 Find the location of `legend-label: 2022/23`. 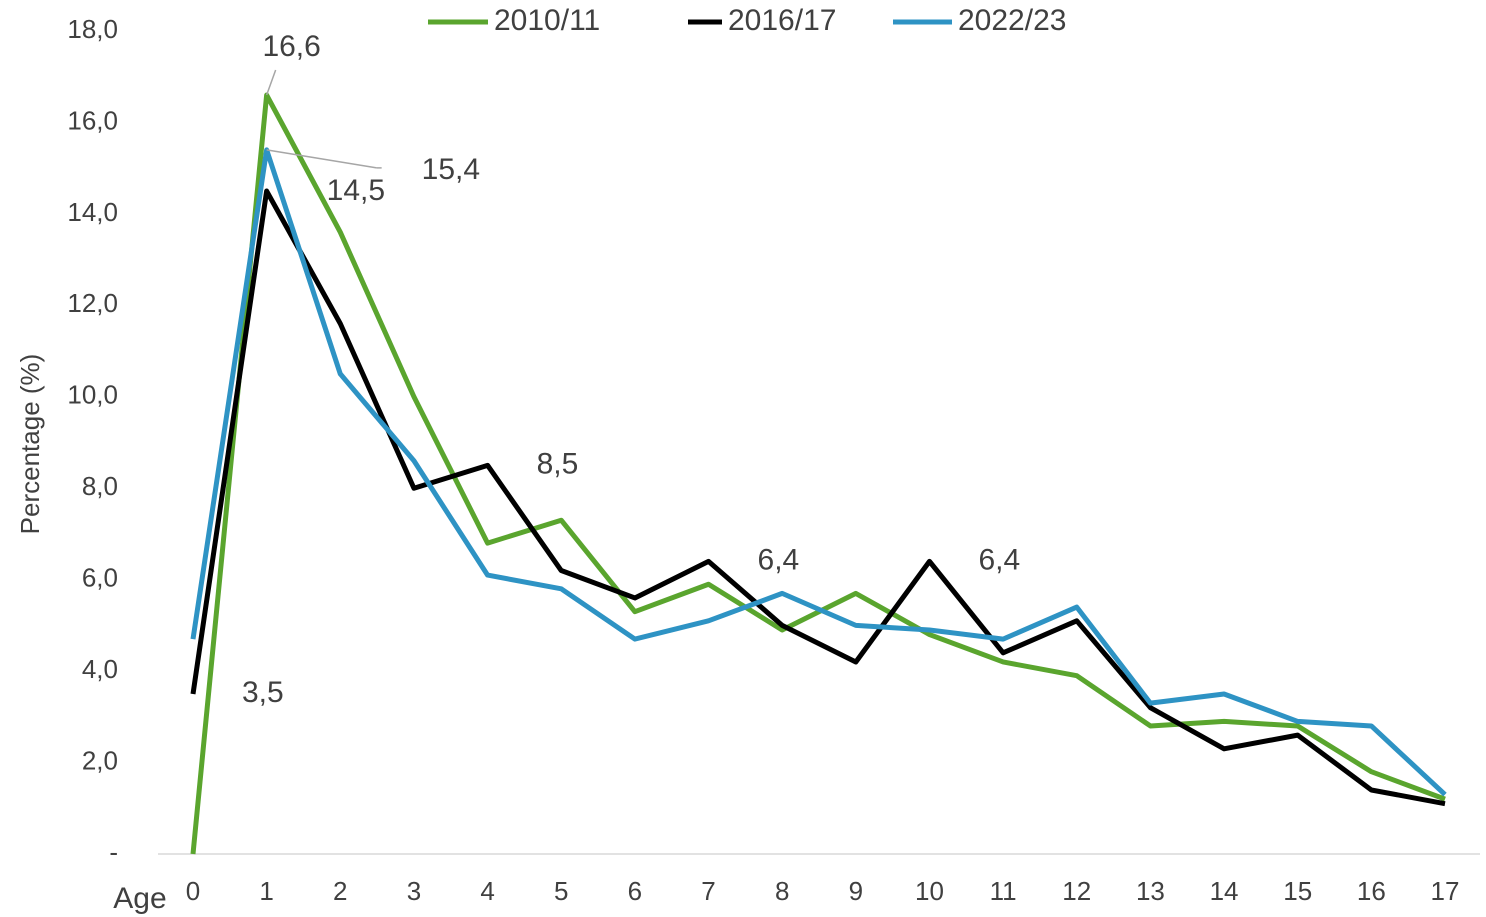

legend-label: 2022/23 is located at coordinates (1012, 20).